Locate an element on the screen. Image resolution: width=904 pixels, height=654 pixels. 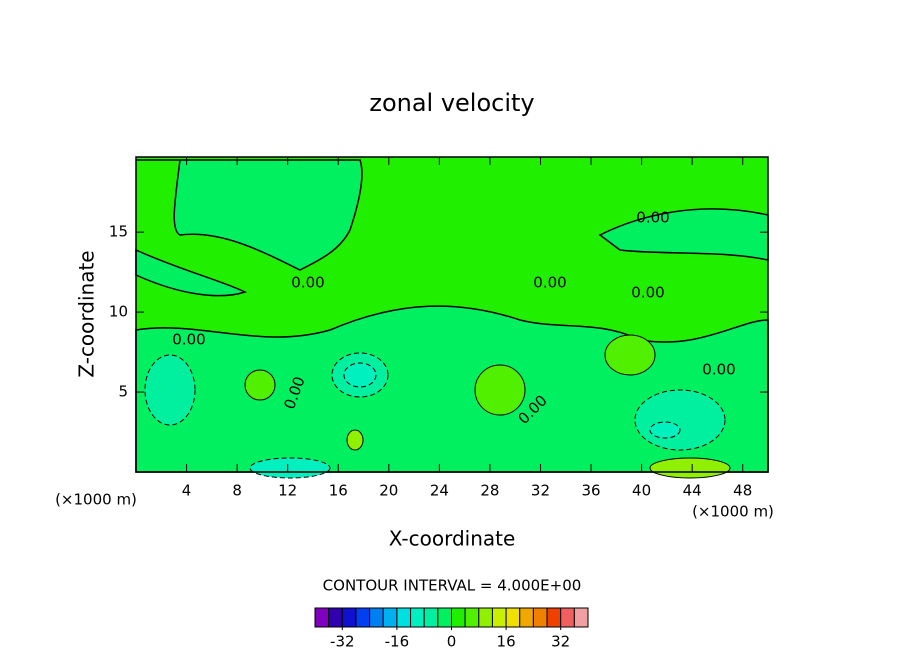
chart-title: zonal velocity is located at coordinates (451, 103).